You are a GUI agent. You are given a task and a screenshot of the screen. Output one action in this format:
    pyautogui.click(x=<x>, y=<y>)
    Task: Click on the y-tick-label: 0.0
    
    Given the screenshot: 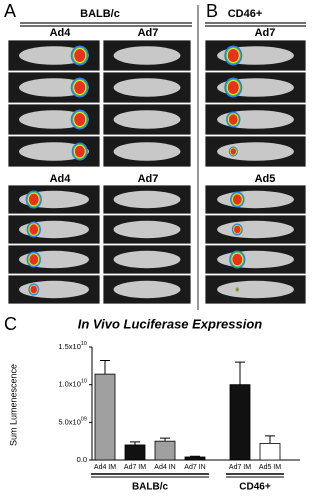 What is the action you would take?
    pyautogui.click(x=82, y=459)
    